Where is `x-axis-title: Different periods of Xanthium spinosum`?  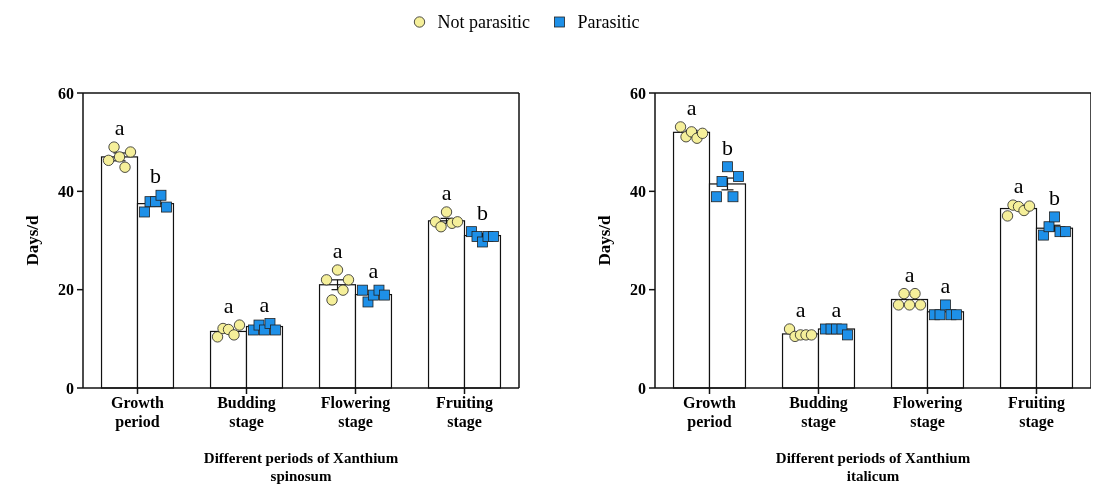 x-axis-title: Different periods of Xanthium spinosum is located at coordinates (301, 467).